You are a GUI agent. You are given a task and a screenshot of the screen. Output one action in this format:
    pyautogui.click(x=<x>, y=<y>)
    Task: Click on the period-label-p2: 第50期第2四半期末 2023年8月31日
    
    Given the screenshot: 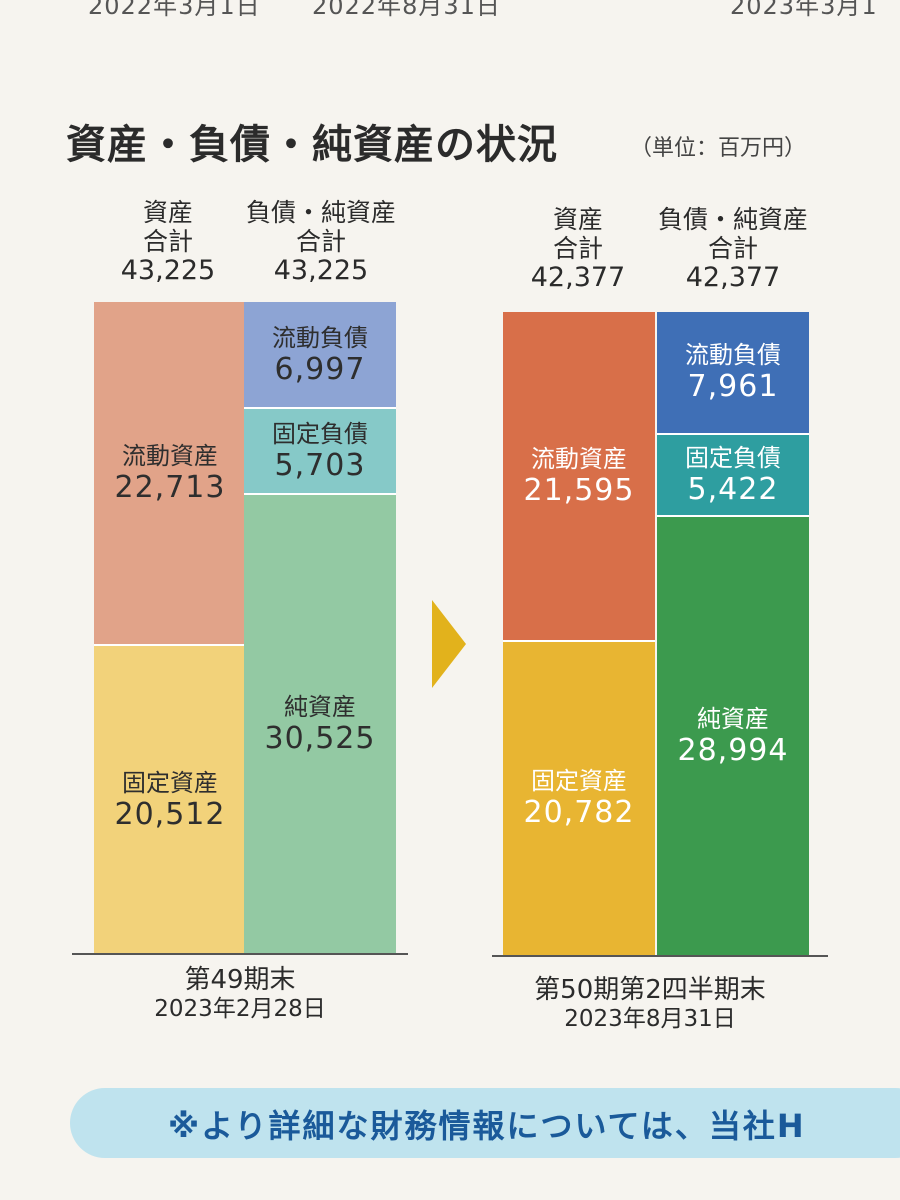 What is the action you would take?
    pyautogui.click(x=650, y=1005)
    